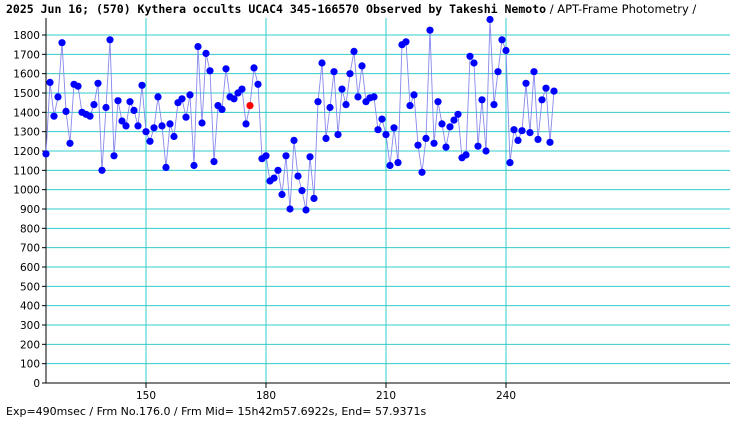  Describe the element at coordinates (30, 287) in the screenshot. I see `y-tick-label: 500` at that location.